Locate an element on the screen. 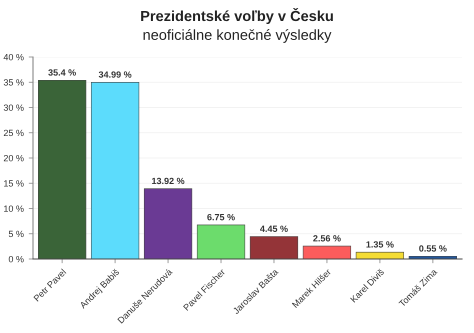  data-label: 6.75 % is located at coordinates (221, 217).